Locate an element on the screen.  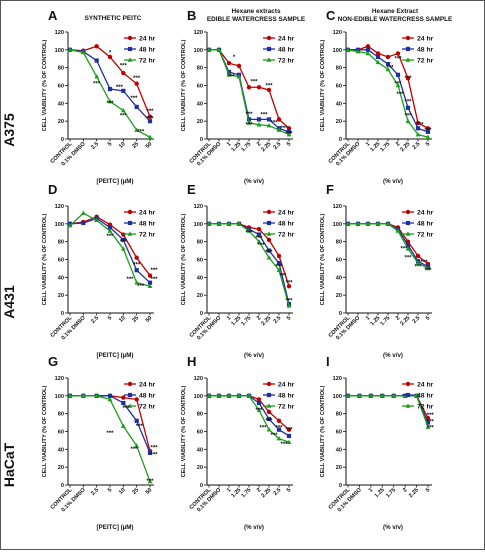
y-tick-label: 60 is located at coordinates (61, 261).